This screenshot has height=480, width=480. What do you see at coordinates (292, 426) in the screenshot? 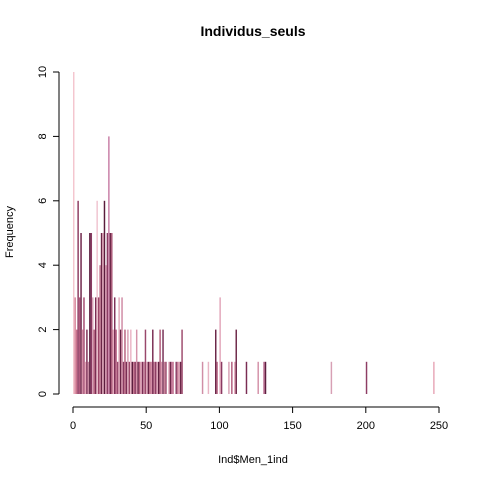
I see `x-tick-label: 150` at bounding box center [292, 426].